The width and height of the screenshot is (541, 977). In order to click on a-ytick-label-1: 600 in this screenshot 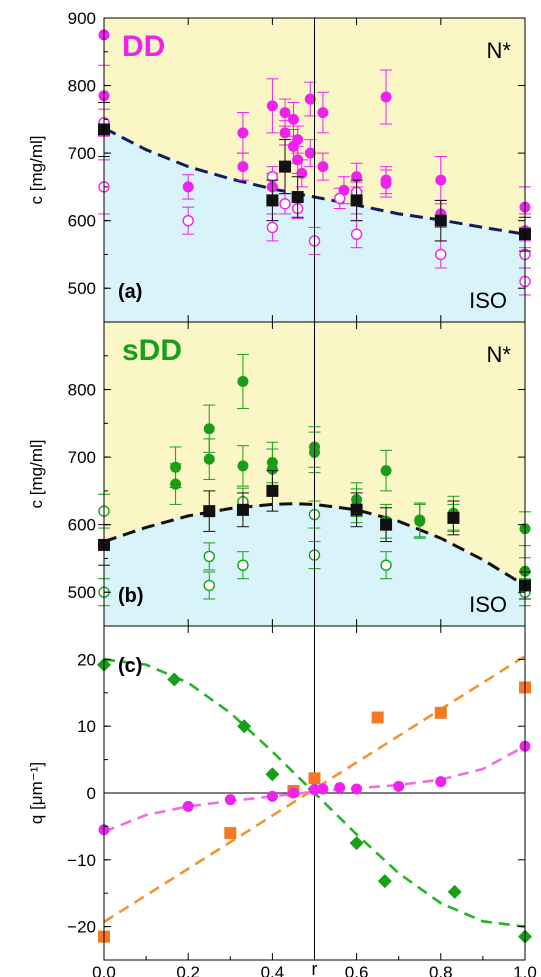, I will do `click(82, 221)`.